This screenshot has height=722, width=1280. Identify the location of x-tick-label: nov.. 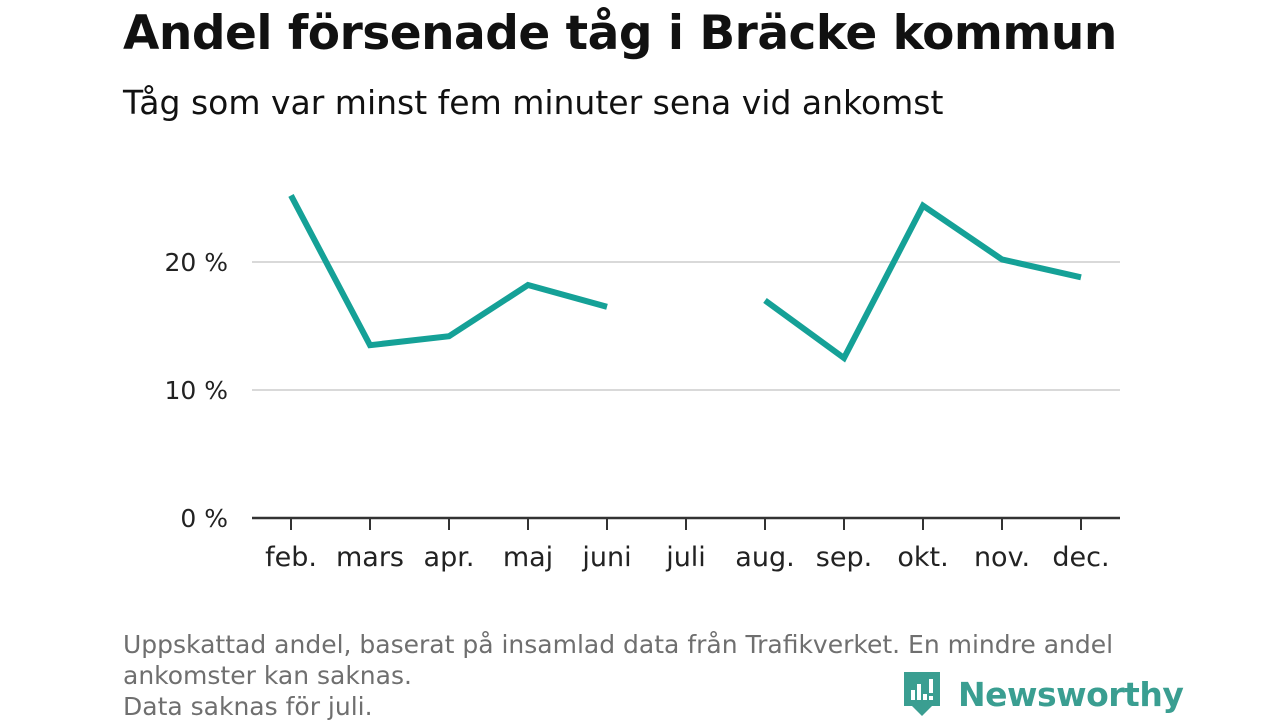
(1002, 557).